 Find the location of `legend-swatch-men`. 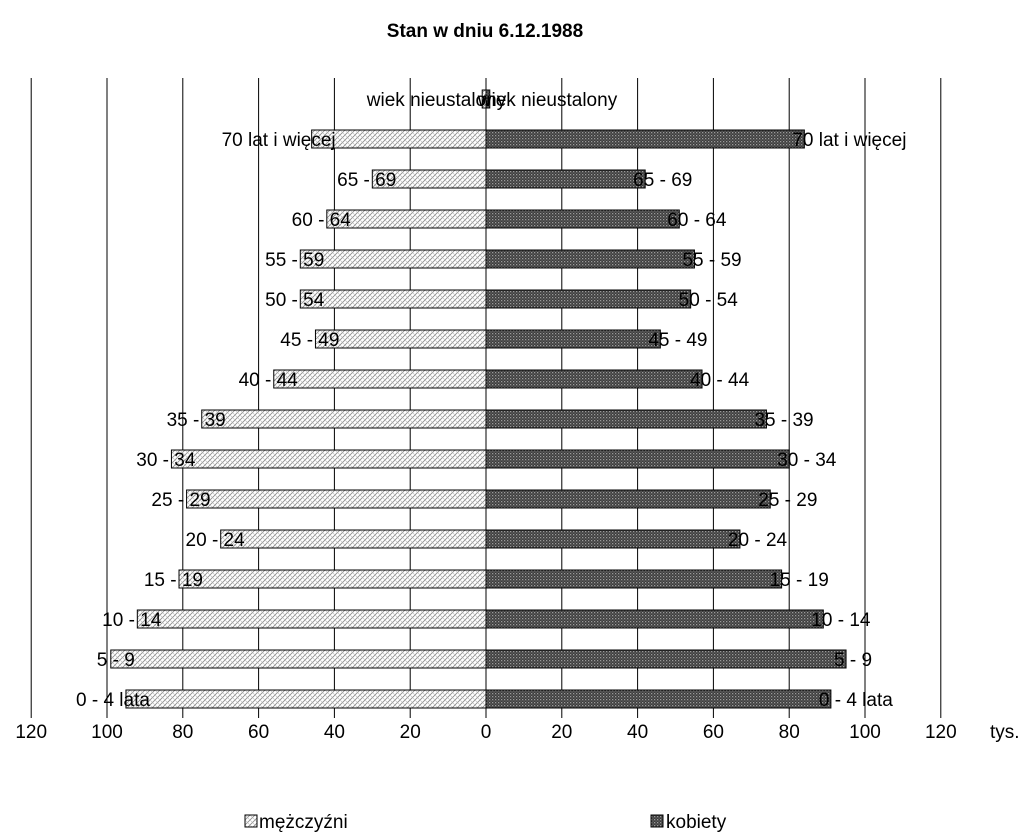

legend-swatch-men is located at coordinates (251, 821).